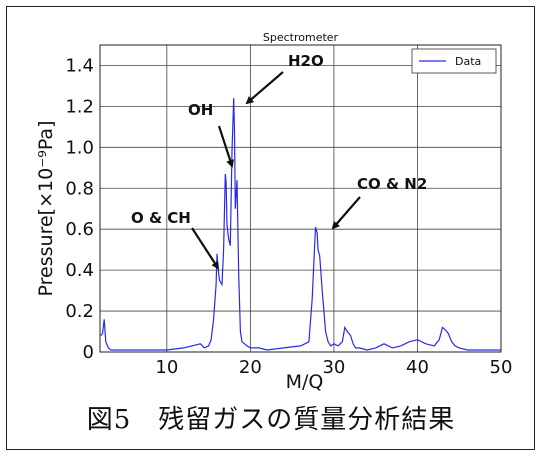  What do you see at coordinates (166, 367) in the screenshot?
I see `x-tick-label: 10` at bounding box center [166, 367].